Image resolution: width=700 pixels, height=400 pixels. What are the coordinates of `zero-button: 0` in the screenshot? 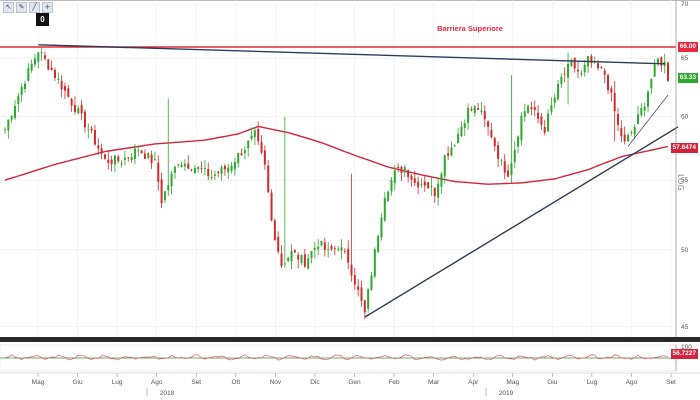 It's located at (42, 19).